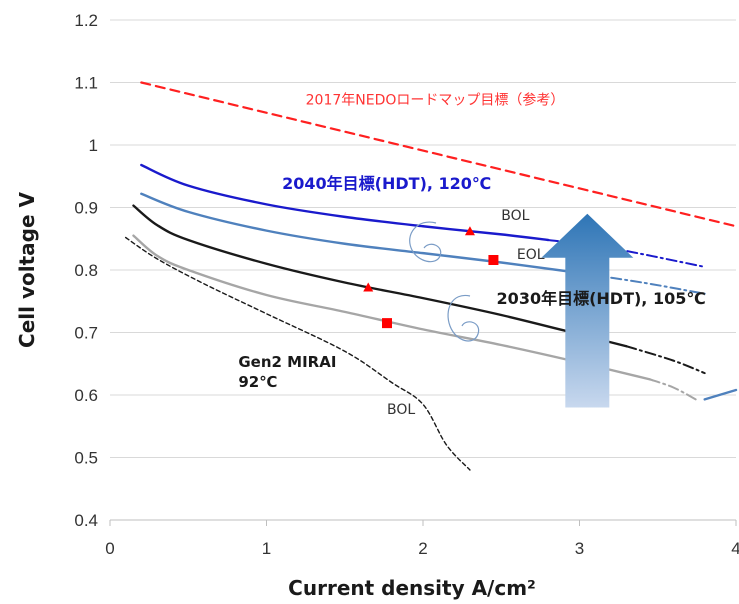 The height and width of the screenshot is (604, 739). I want to click on annotation-eol: EOL, so click(531, 255).